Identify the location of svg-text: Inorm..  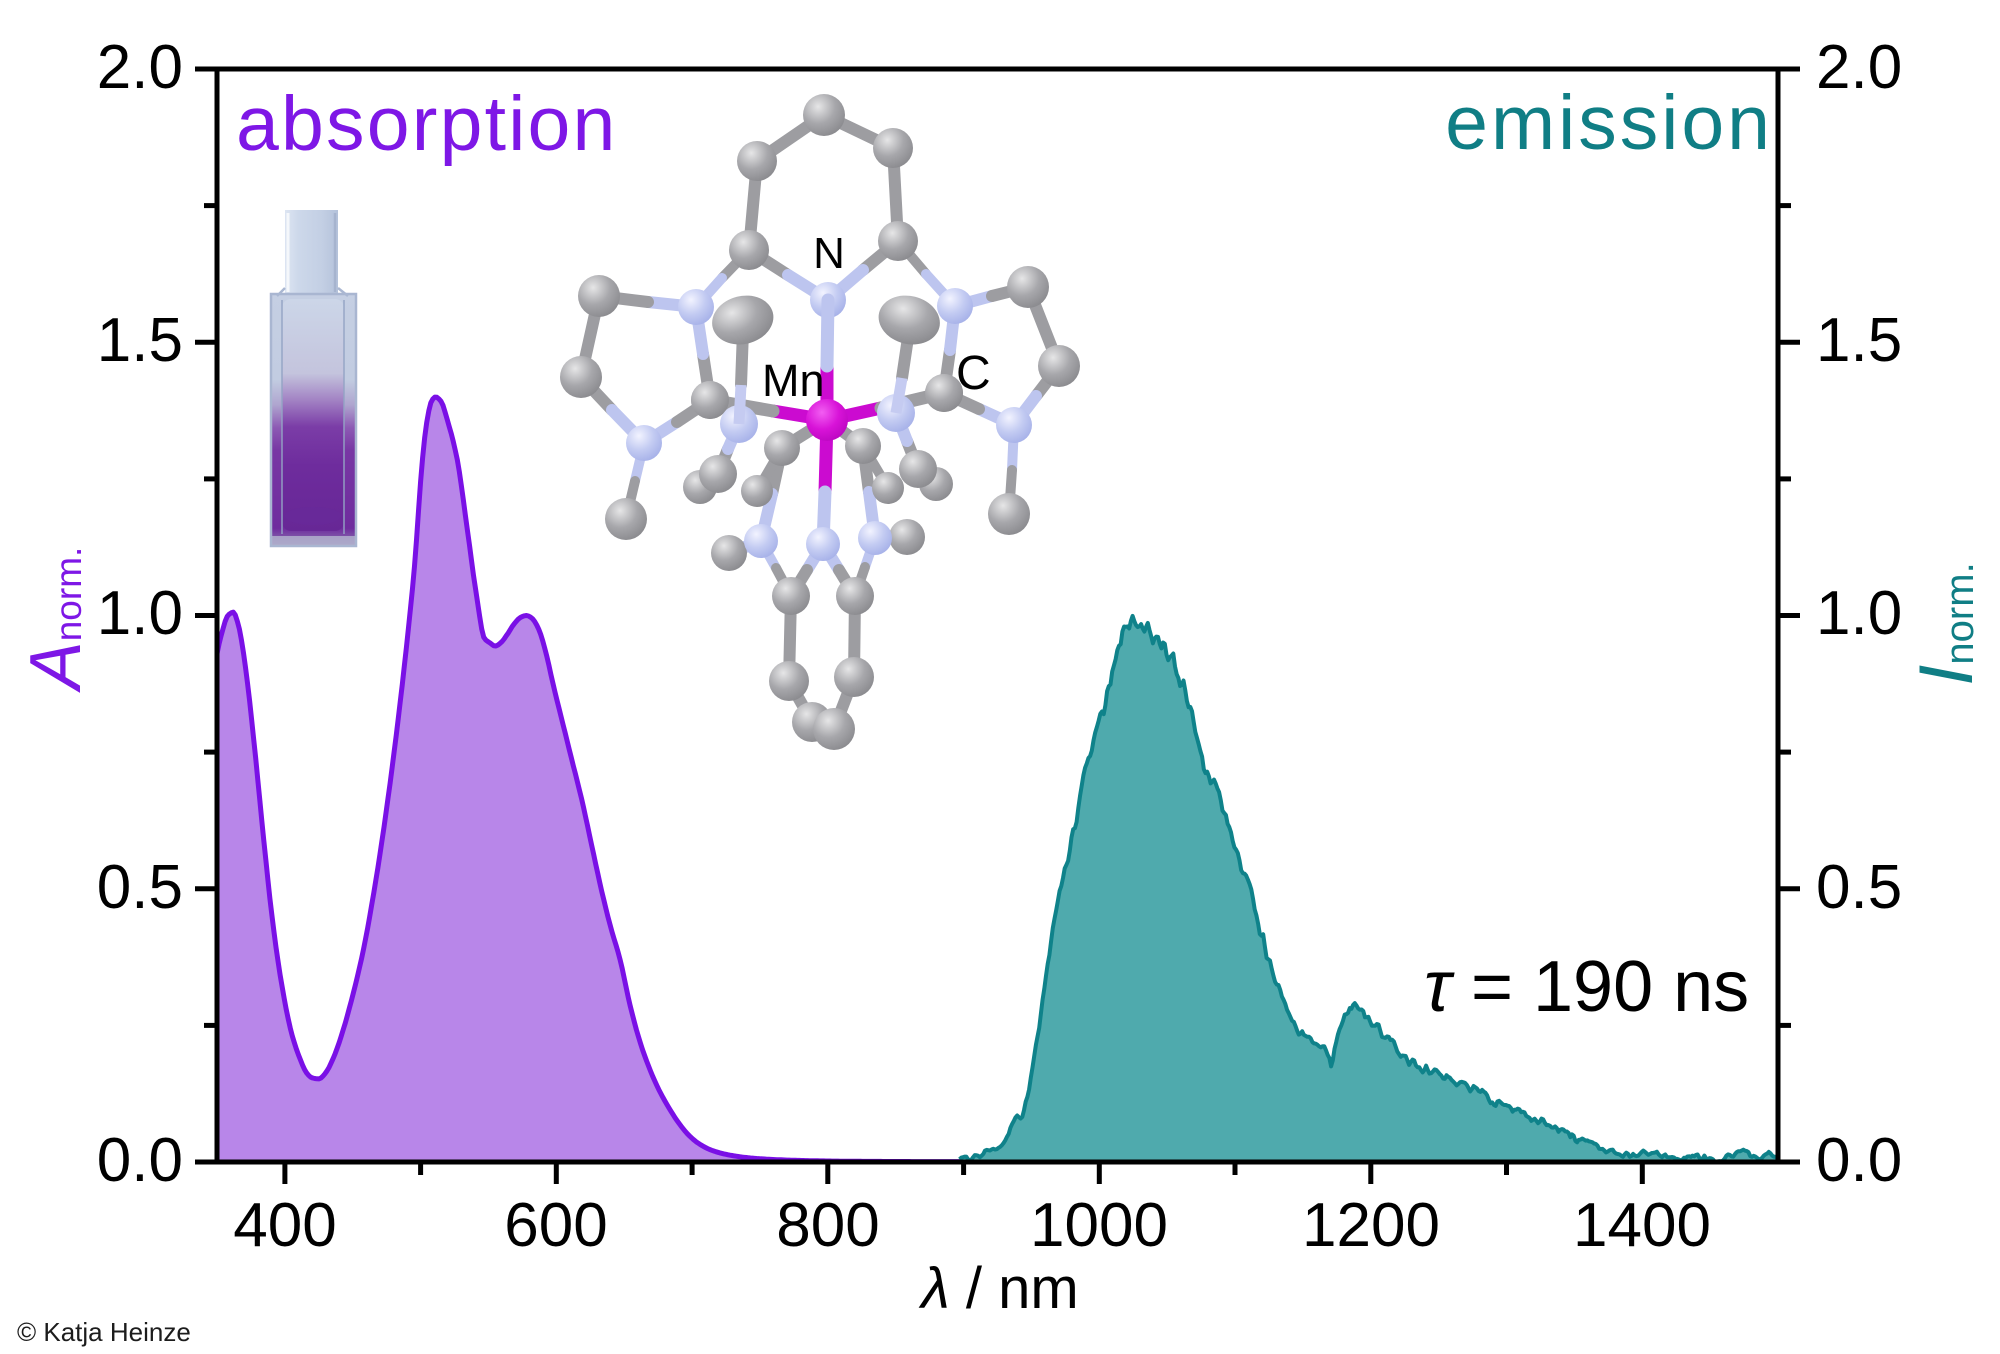
(1946, 623).